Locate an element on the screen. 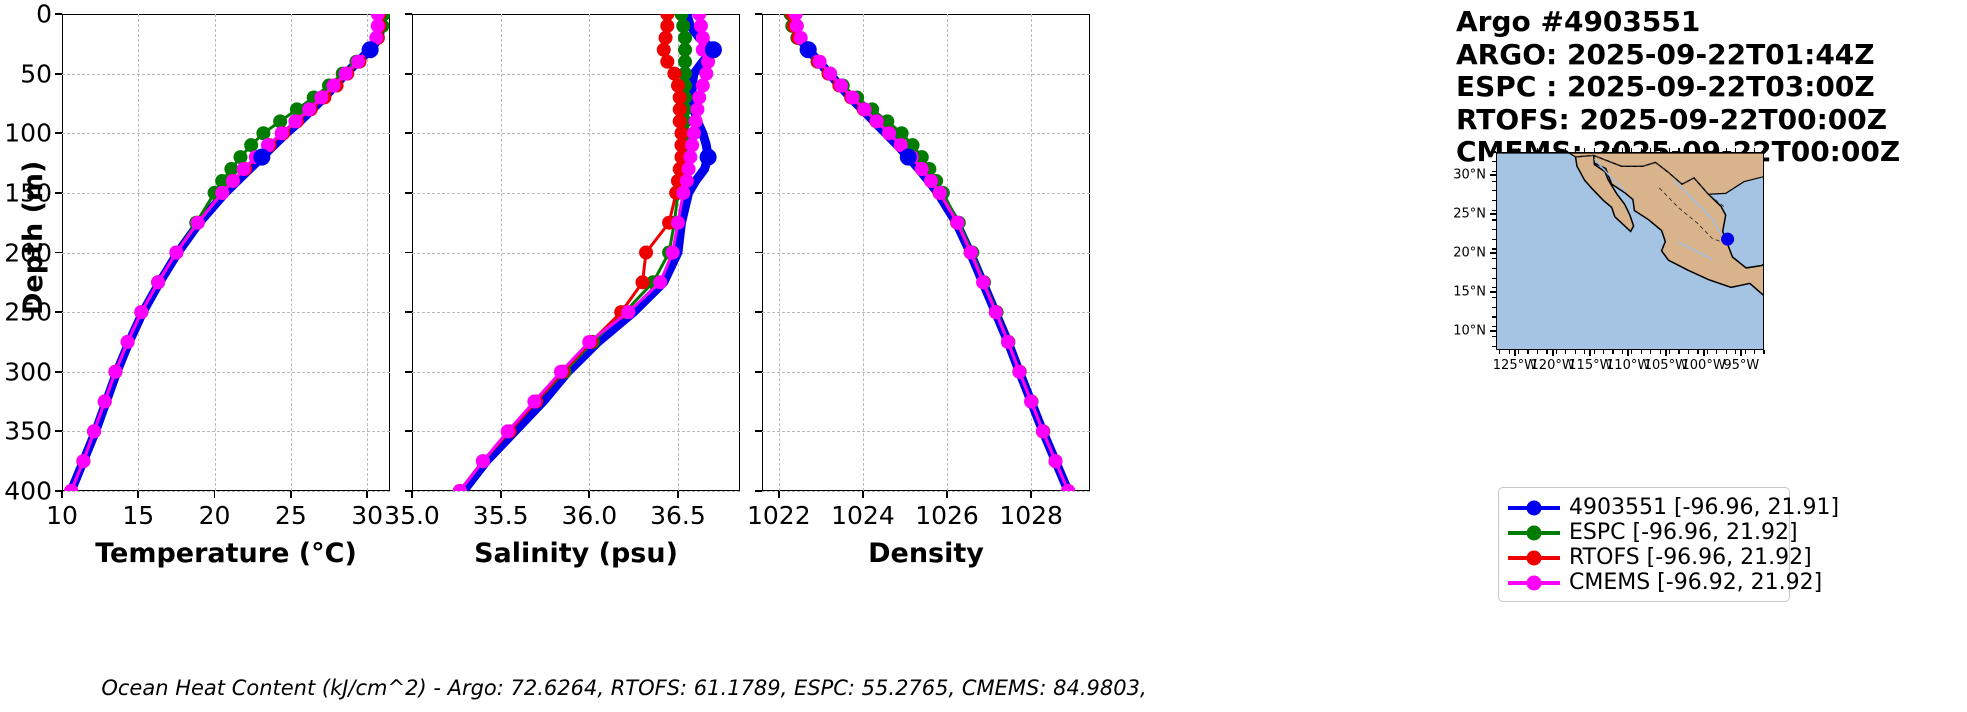  x-tick-label: 1028 is located at coordinates (1031, 515).